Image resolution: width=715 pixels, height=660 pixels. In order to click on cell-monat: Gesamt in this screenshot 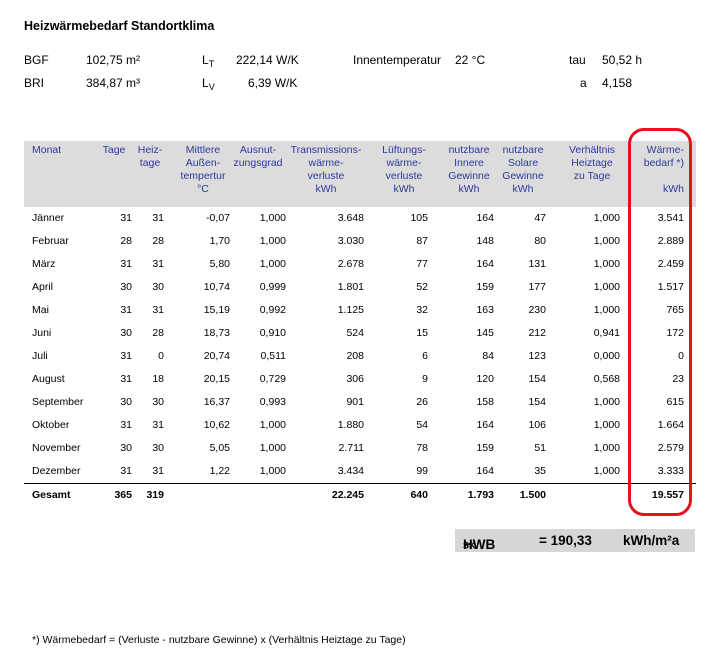, I will do `click(51, 495)`.